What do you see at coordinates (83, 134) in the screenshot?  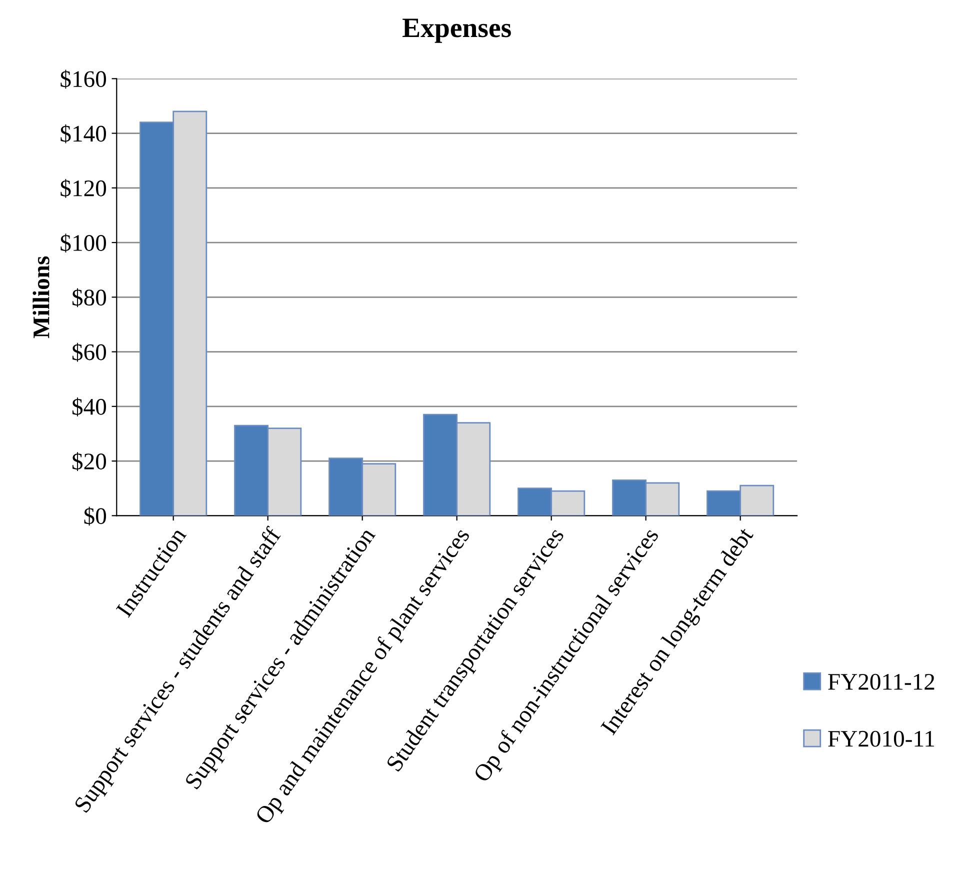 I see `y-tick-label: $140` at bounding box center [83, 134].